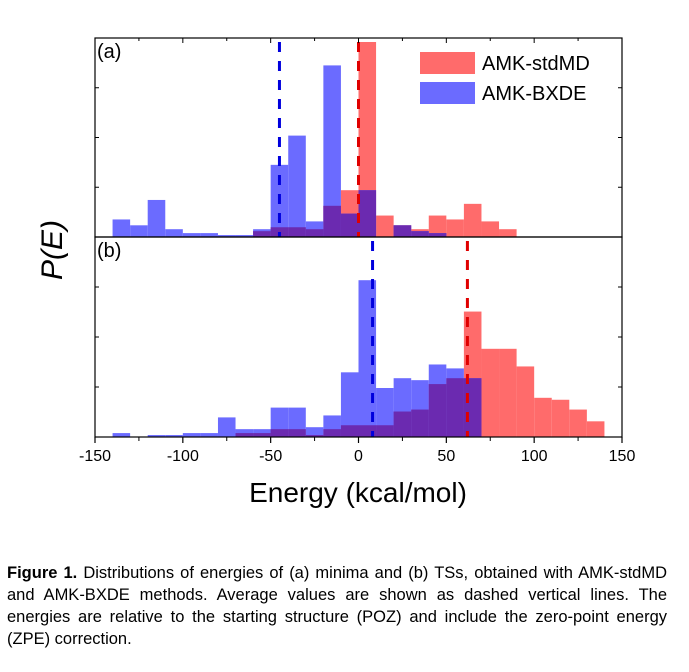  What do you see at coordinates (183, 456) in the screenshot?
I see `x-tick-label: -100` at bounding box center [183, 456].